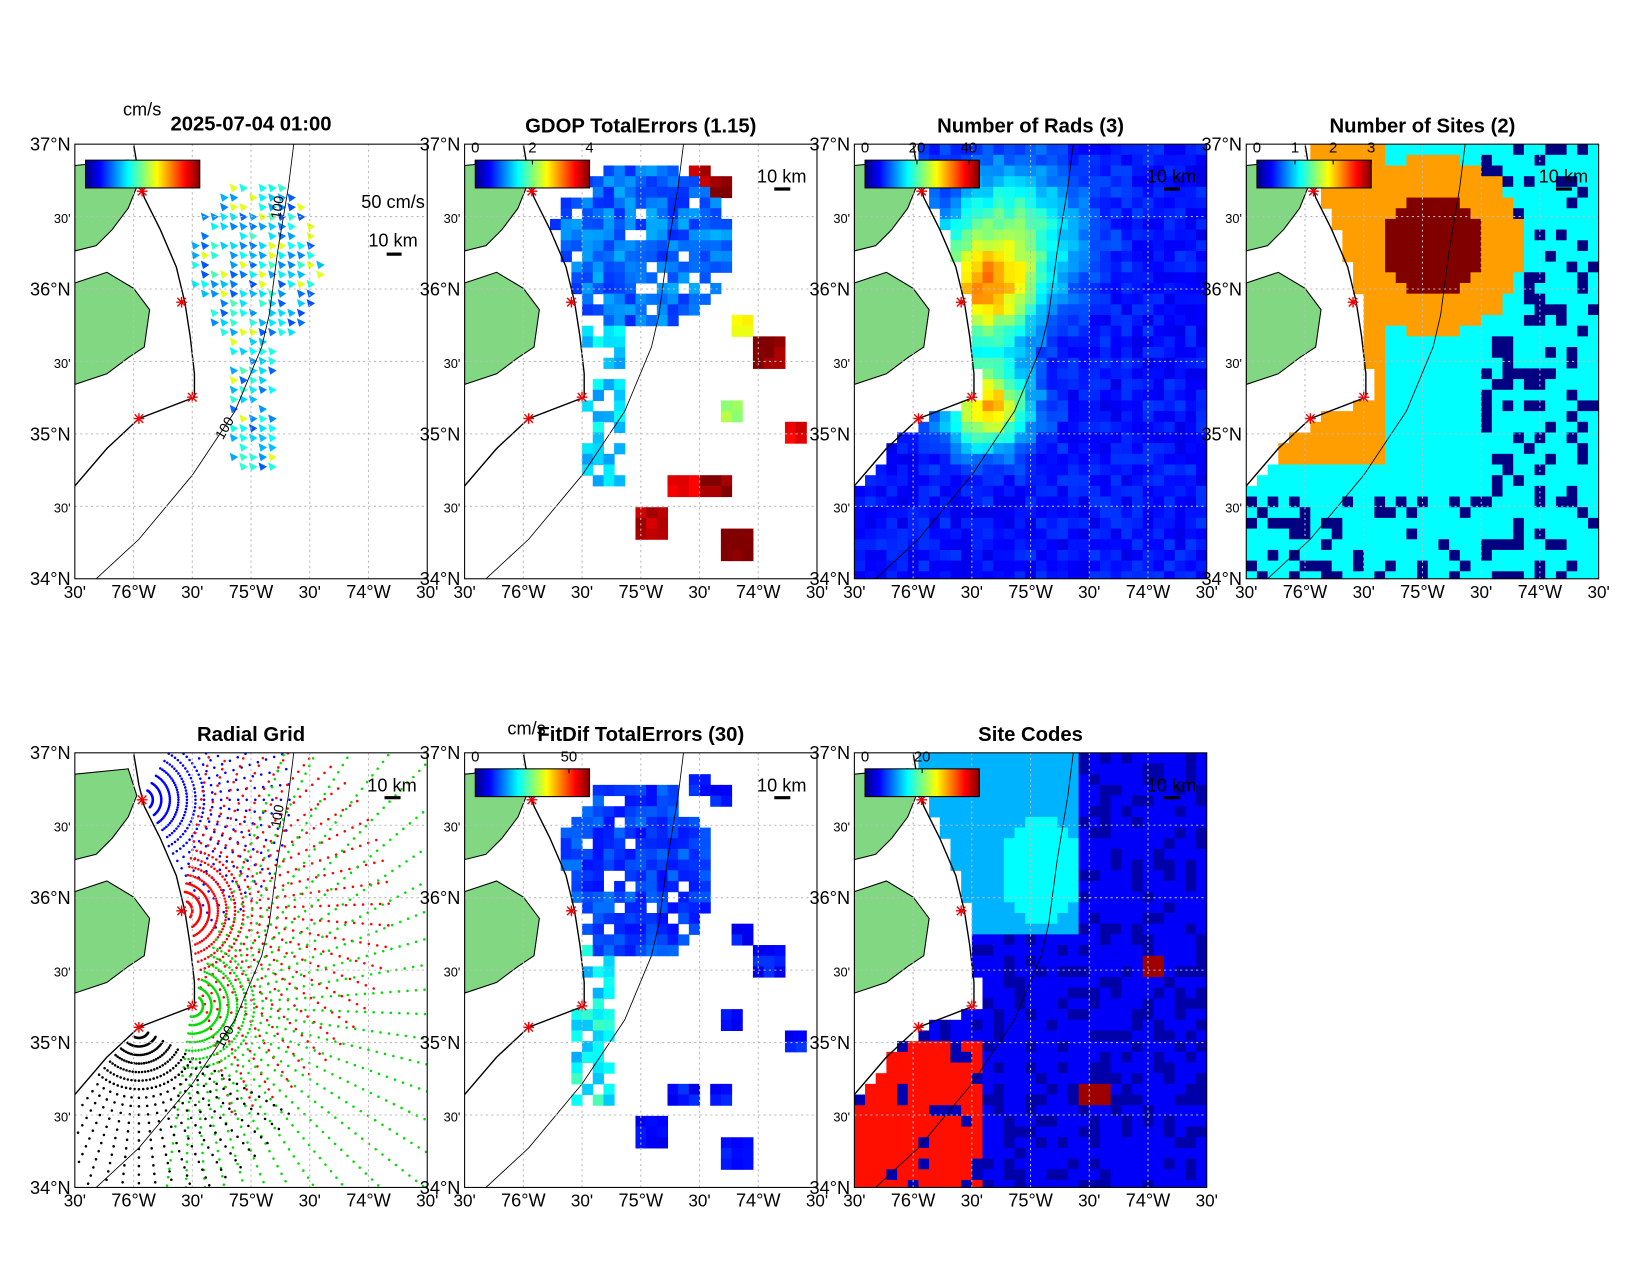 The image size is (1650, 1275). I want to click on panel-title: 2025-07-04 01:00, so click(250, 124).